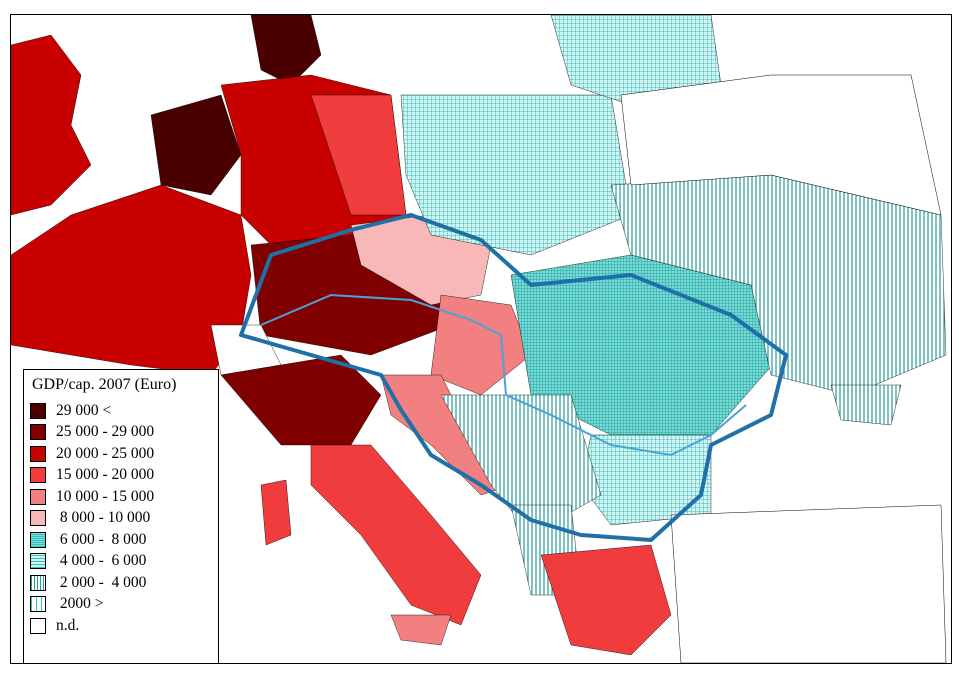 Image resolution: width=959 pixels, height=677 pixels. I want to click on legend-entry: 25 000 - 29 000, so click(121, 433).